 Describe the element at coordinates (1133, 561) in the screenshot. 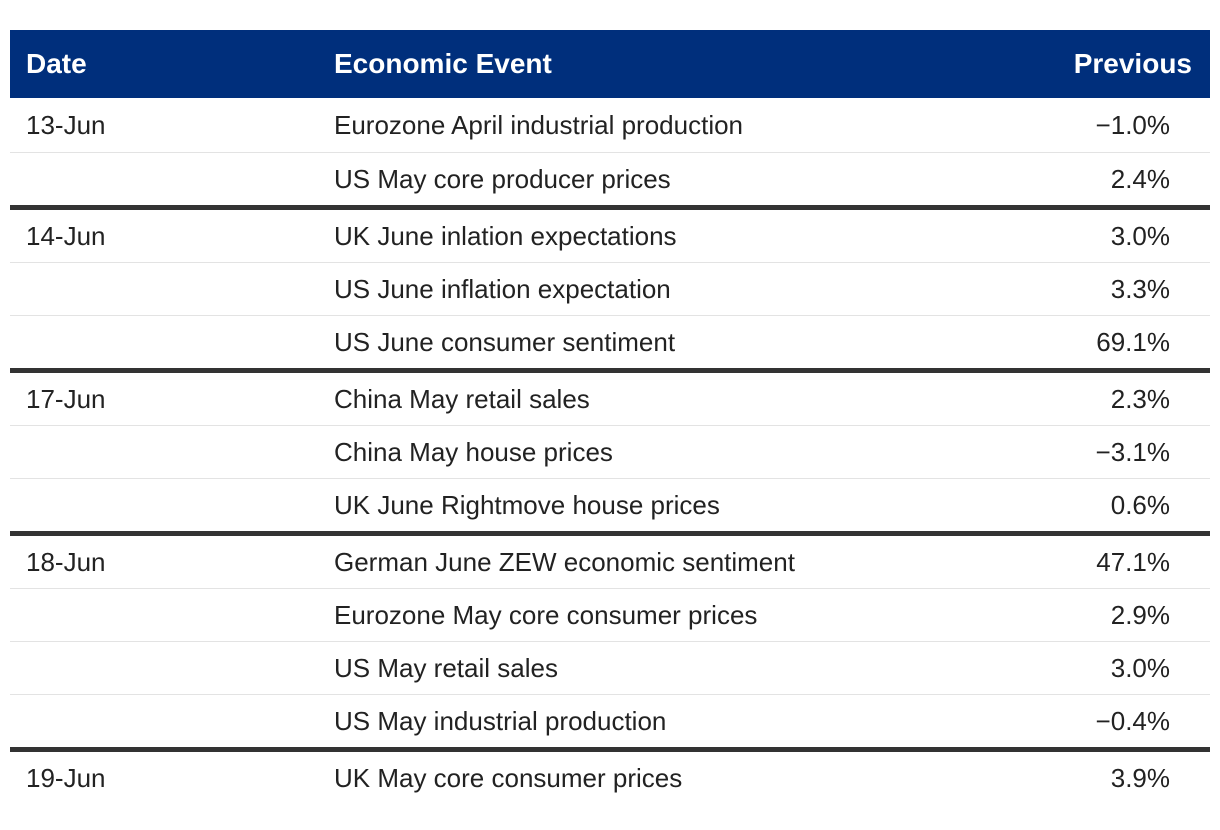

I see `row-previous: 47.1%` at that location.